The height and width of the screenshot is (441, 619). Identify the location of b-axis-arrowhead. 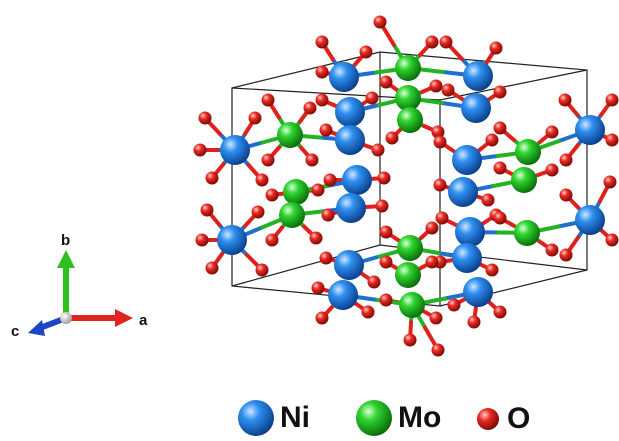
(66, 259).